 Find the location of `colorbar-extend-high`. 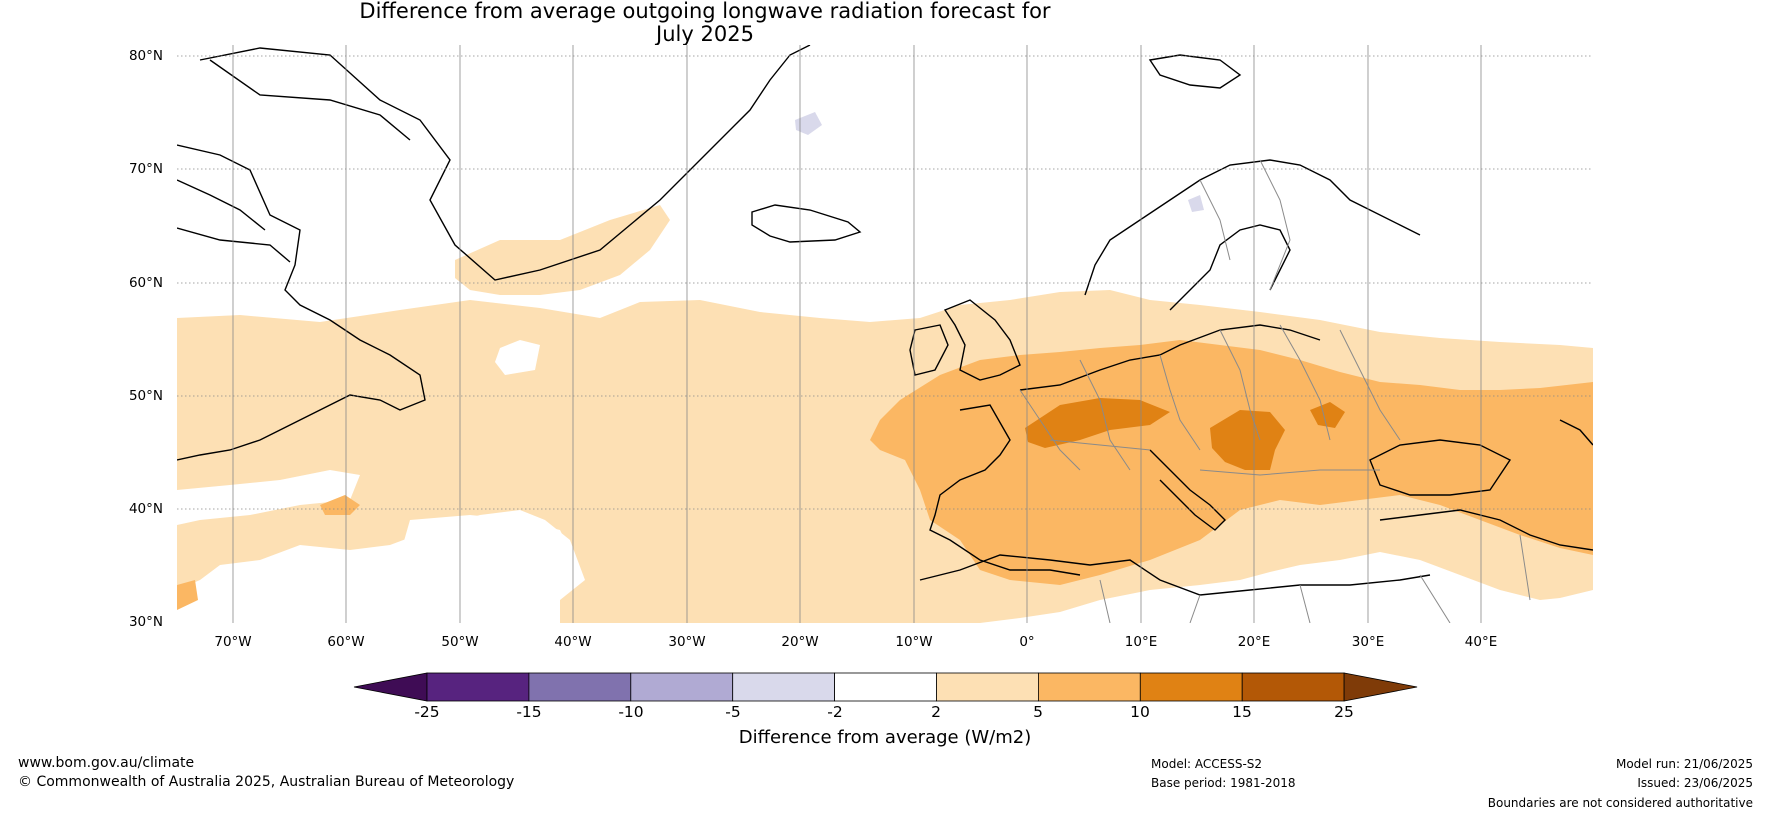

colorbar-extend-high is located at coordinates (1380, 687).